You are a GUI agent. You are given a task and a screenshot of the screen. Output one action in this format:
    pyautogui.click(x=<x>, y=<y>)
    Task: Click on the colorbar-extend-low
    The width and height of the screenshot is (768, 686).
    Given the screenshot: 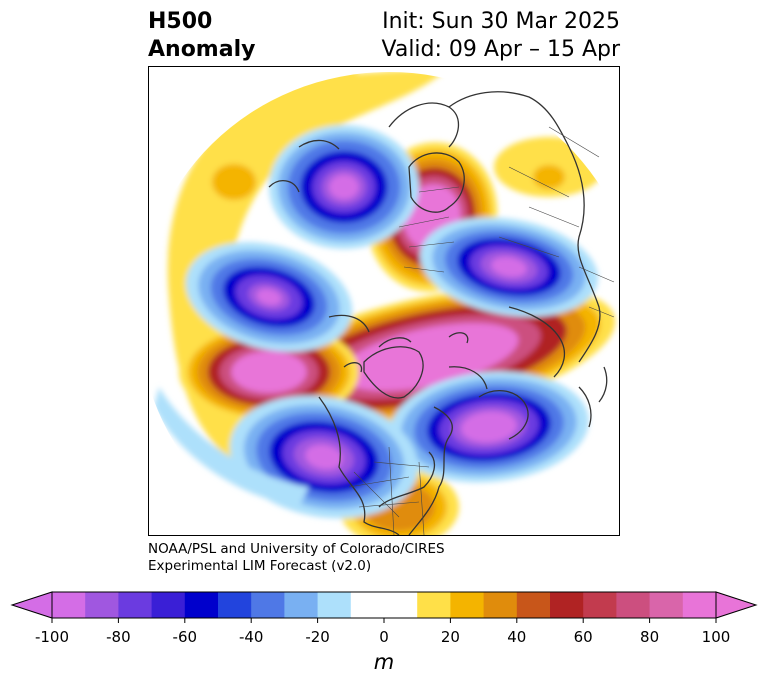 What is the action you would take?
    pyautogui.click(x=31, y=605)
    